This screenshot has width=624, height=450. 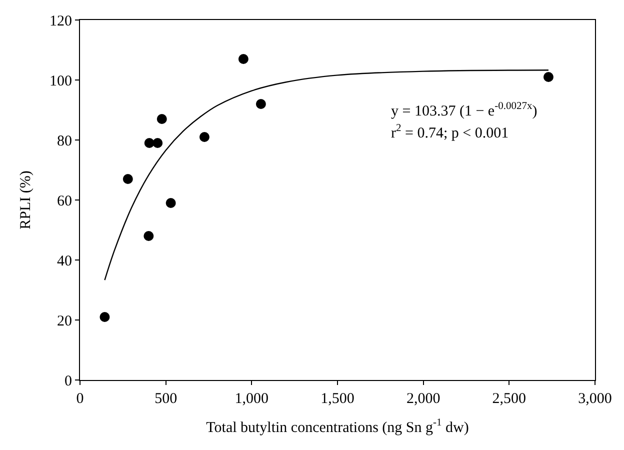 What do you see at coordinates (64, 141) in the screenshot?
I see `y-tick-label: 80` at bounding box center [64, 141].